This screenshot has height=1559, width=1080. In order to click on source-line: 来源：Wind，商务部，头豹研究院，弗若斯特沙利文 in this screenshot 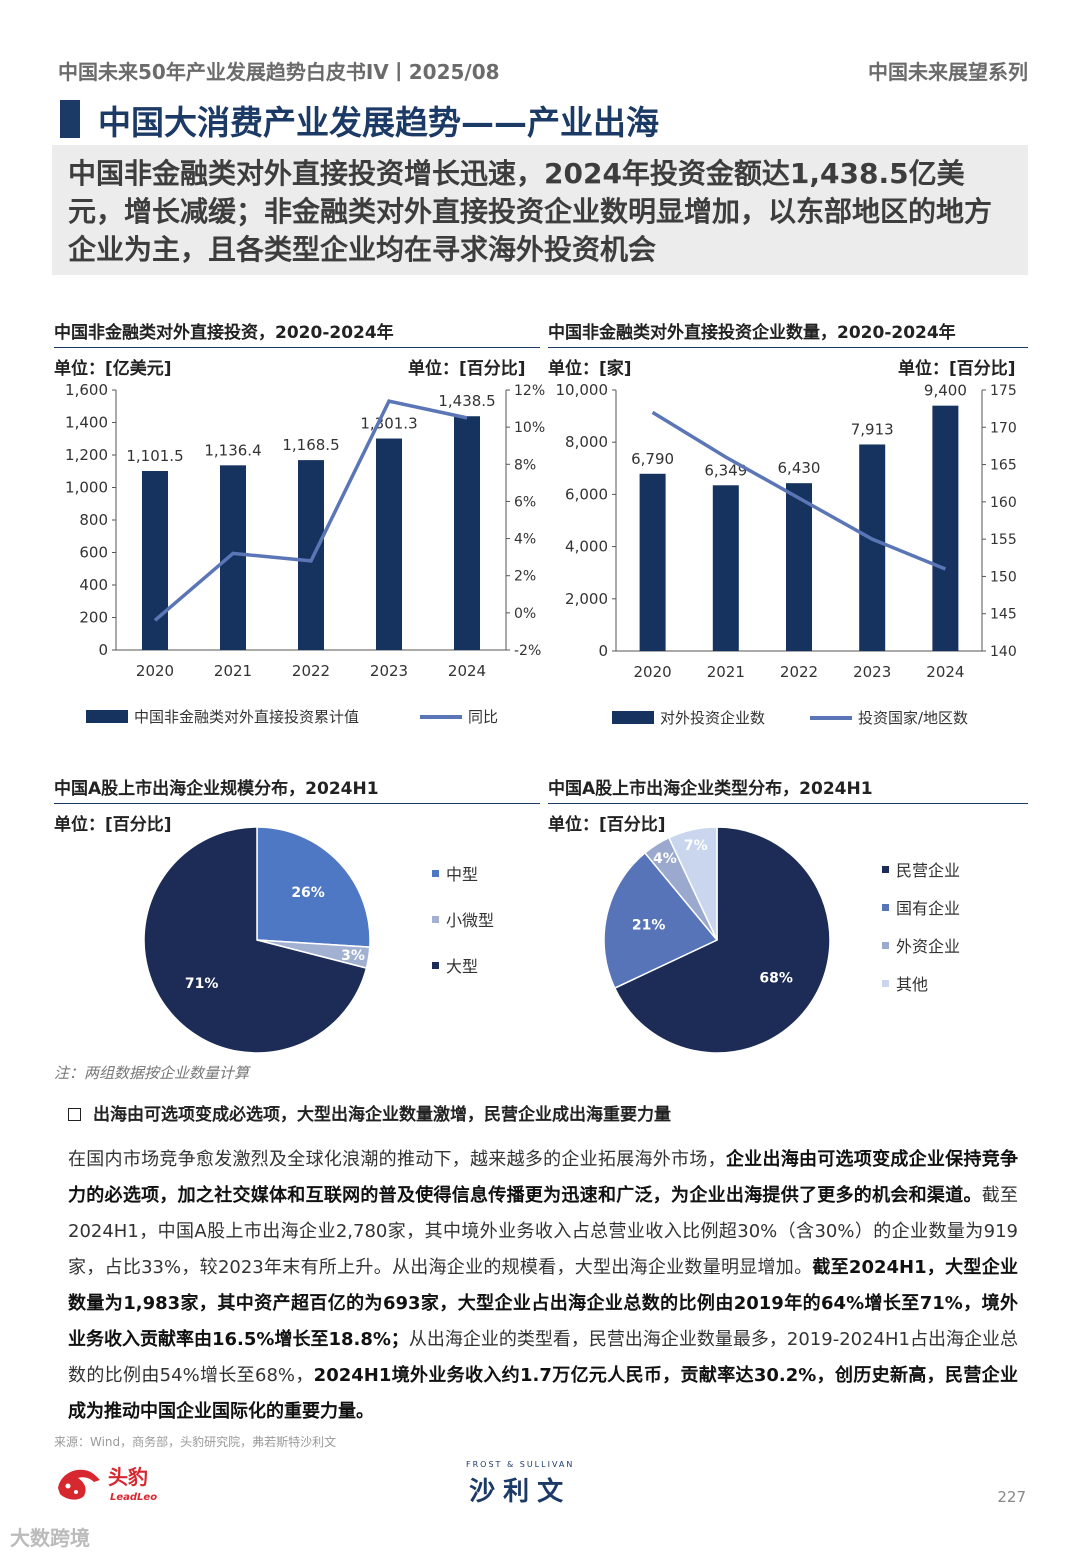, I will do `click(195, 1442)`.